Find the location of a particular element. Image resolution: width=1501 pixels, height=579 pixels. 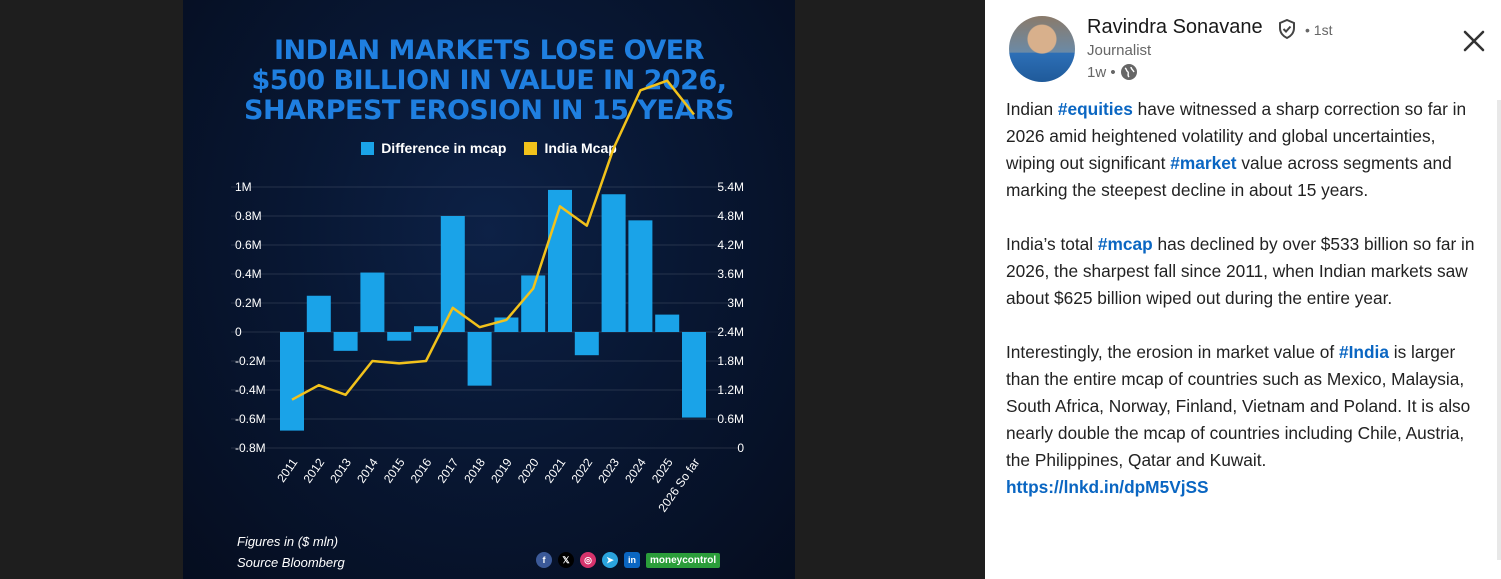

post-time: 1w • is located at coordinates (1101, 72).